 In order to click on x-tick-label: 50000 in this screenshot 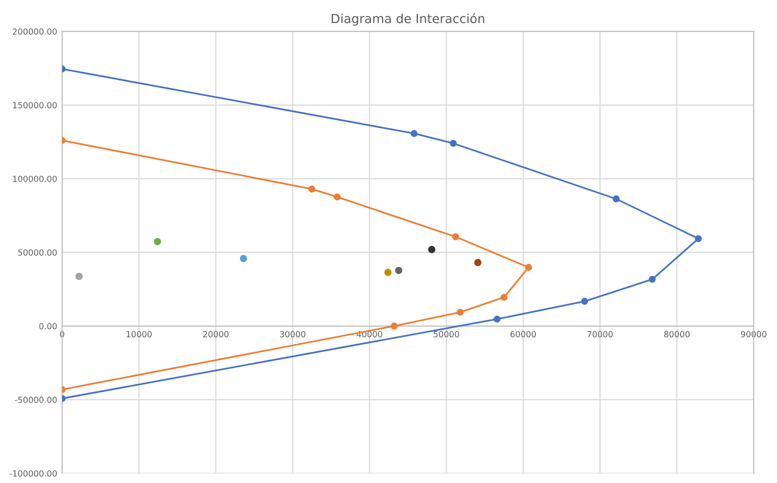, I will do `click(447, 334)`.